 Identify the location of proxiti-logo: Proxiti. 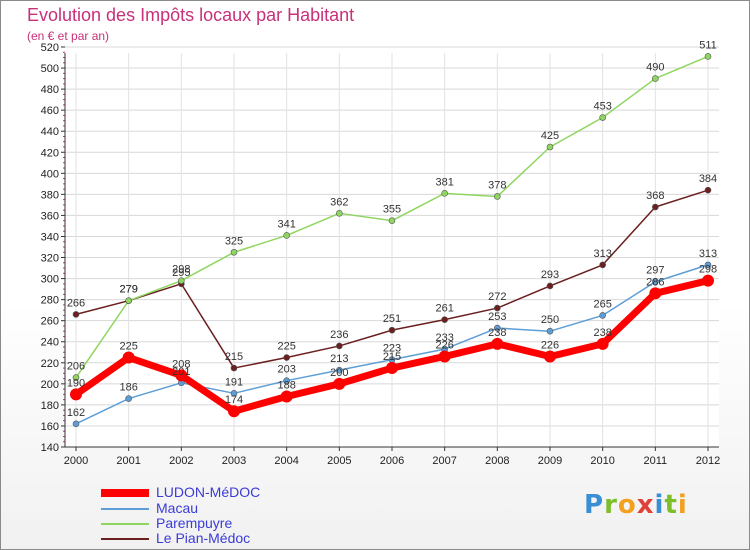
(636, 505).